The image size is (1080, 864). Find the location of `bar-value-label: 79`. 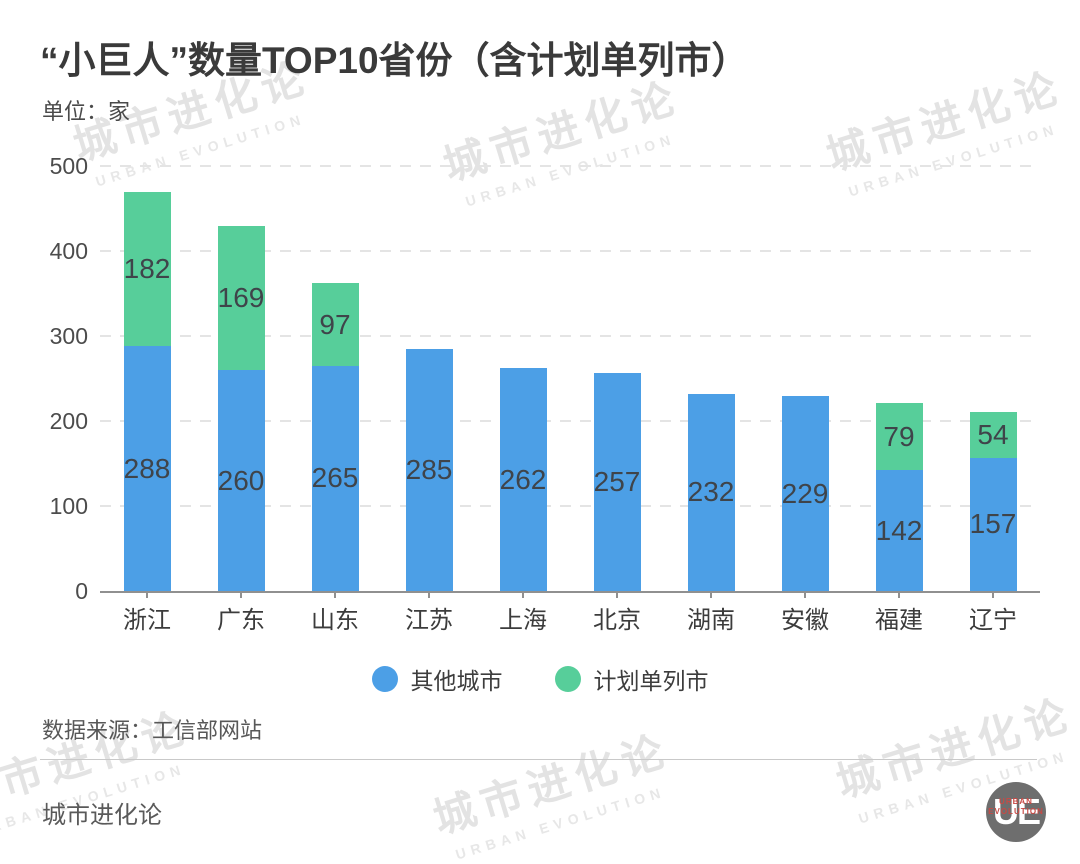

bar-value-label: 79 is located at coordinates (899, 436).